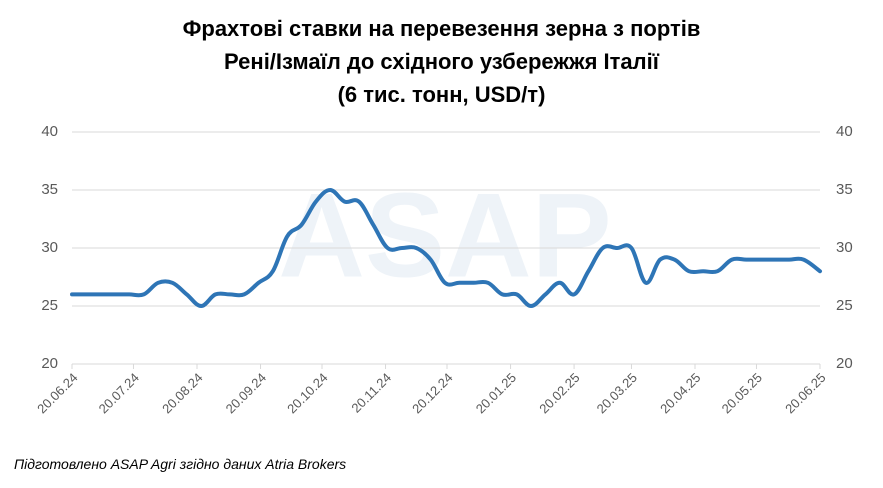 The height and width of the screenshot is (488, 883). What do you see at coordinates (182, 393) in the screenshot?
I see `x-tick-label: 20.08.24` at bounding box center [182, 393].